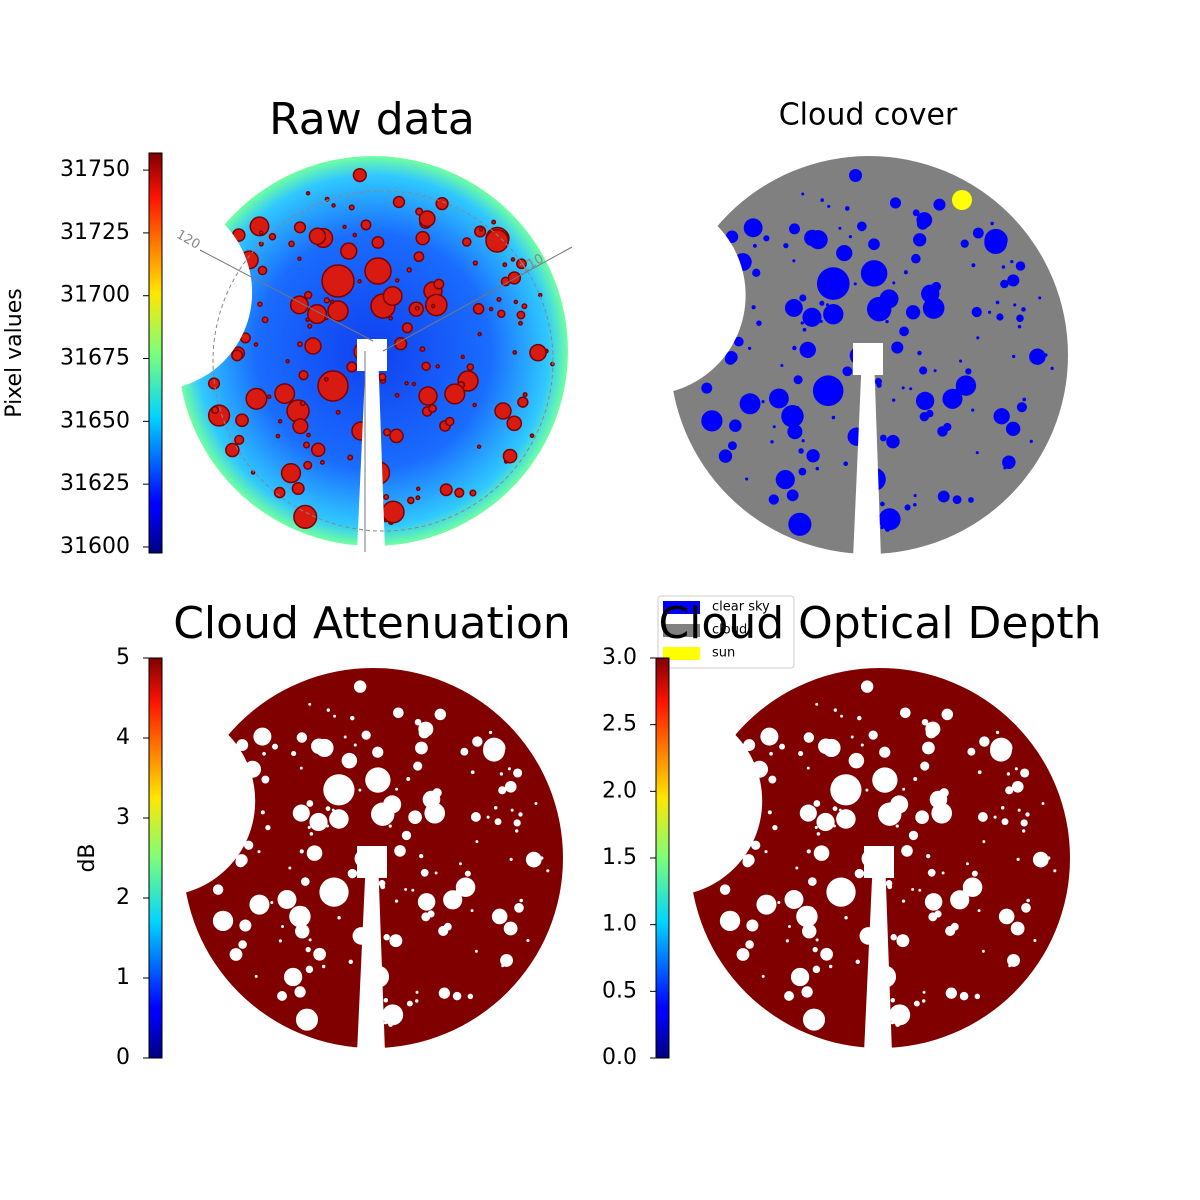  I want to click on sky-image, so click(373, 351).